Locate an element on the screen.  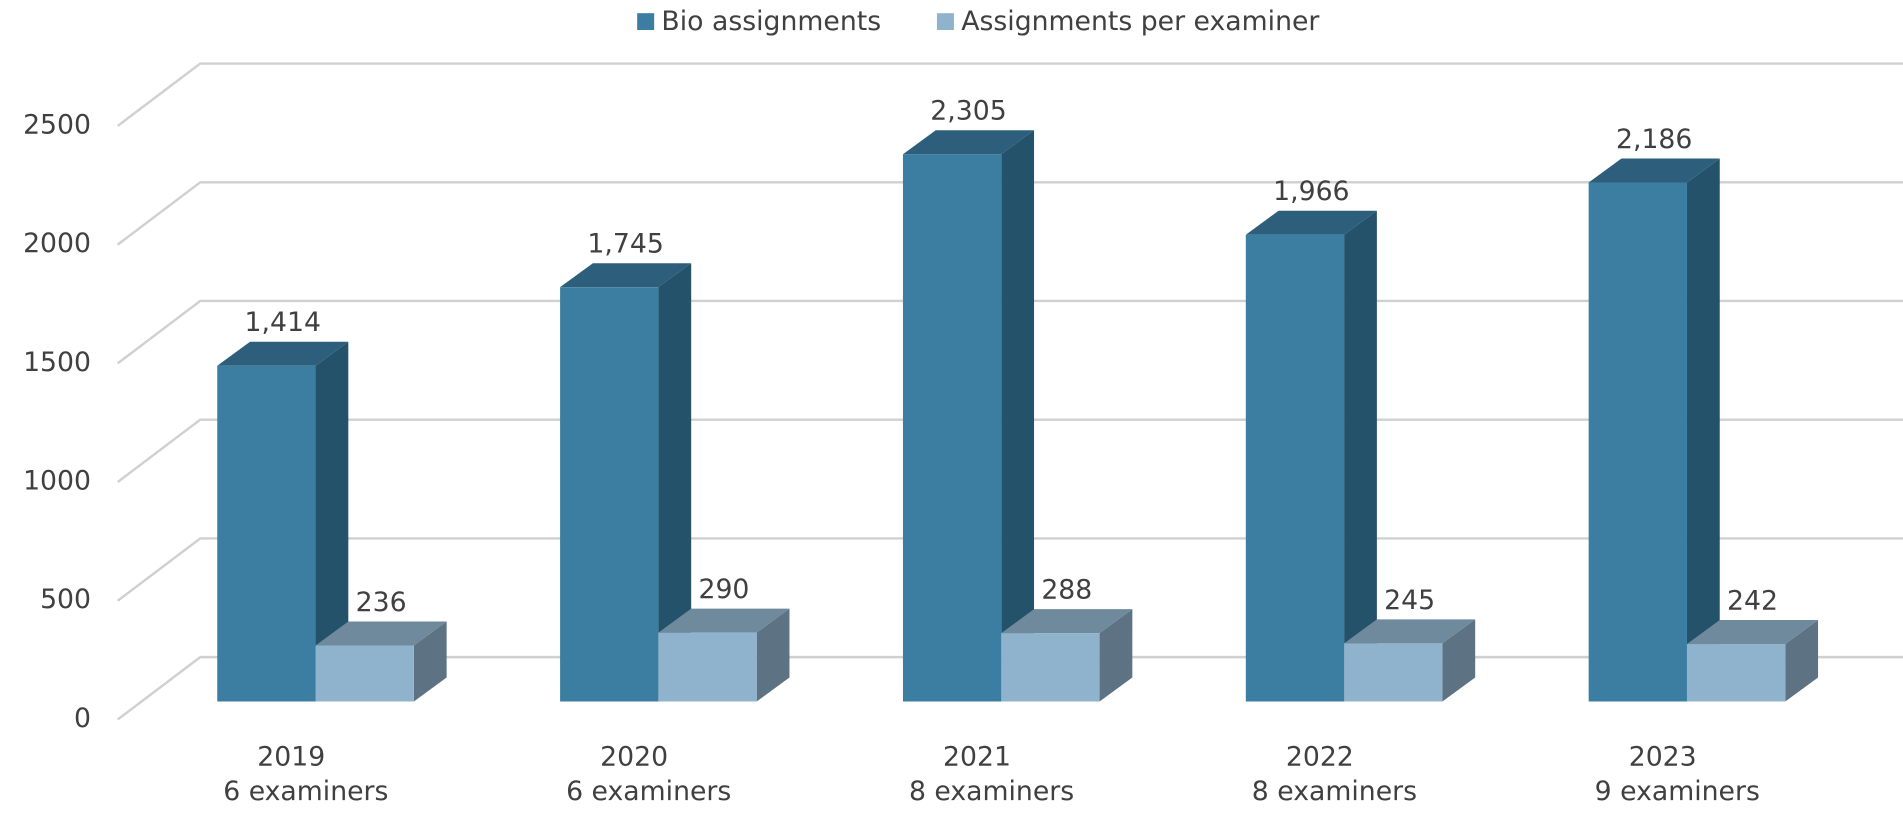
x-tick-label: 2023 is located at coordinates (1663, 756).